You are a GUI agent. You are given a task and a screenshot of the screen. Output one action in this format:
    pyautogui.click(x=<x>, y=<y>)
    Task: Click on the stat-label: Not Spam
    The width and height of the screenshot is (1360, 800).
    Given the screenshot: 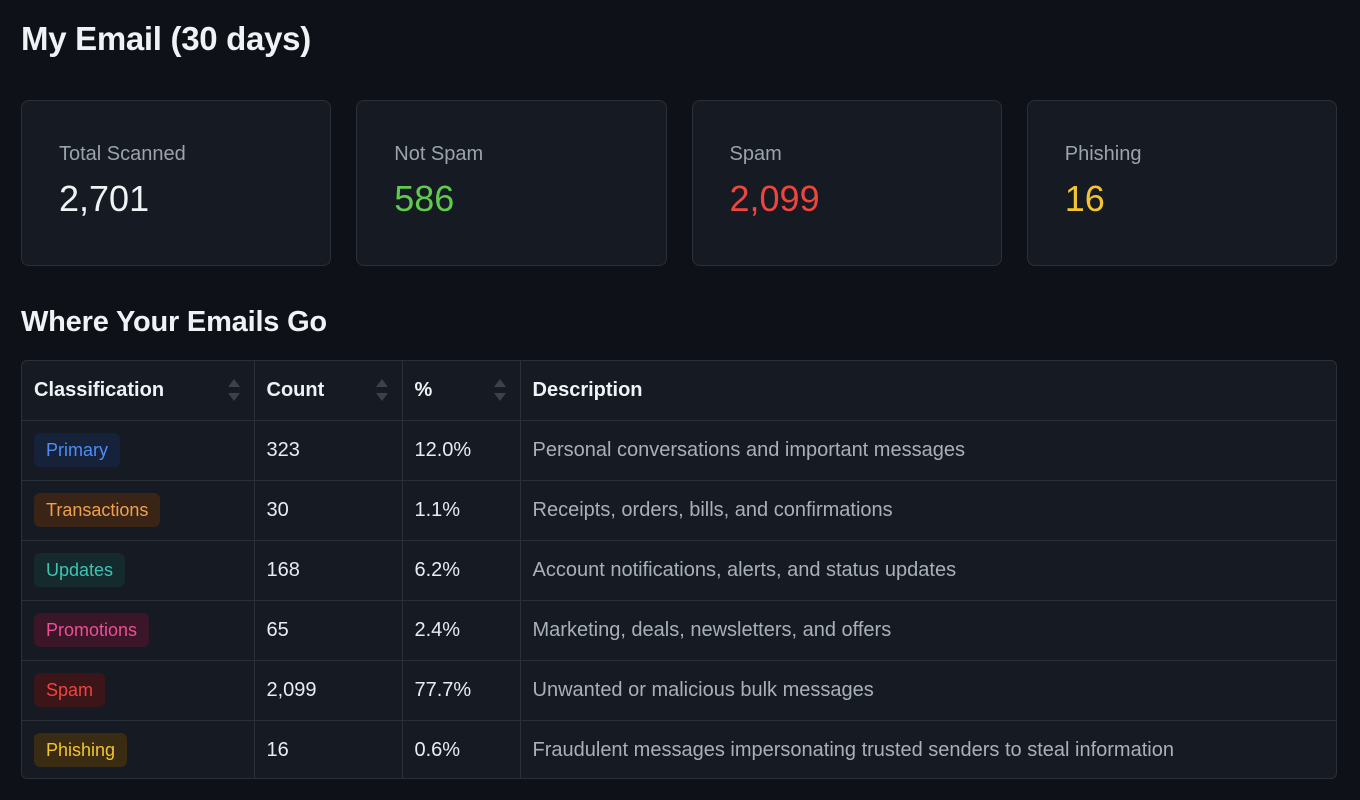 What is the action you would take?
    pyautogui.click(x=439, y=154)
    